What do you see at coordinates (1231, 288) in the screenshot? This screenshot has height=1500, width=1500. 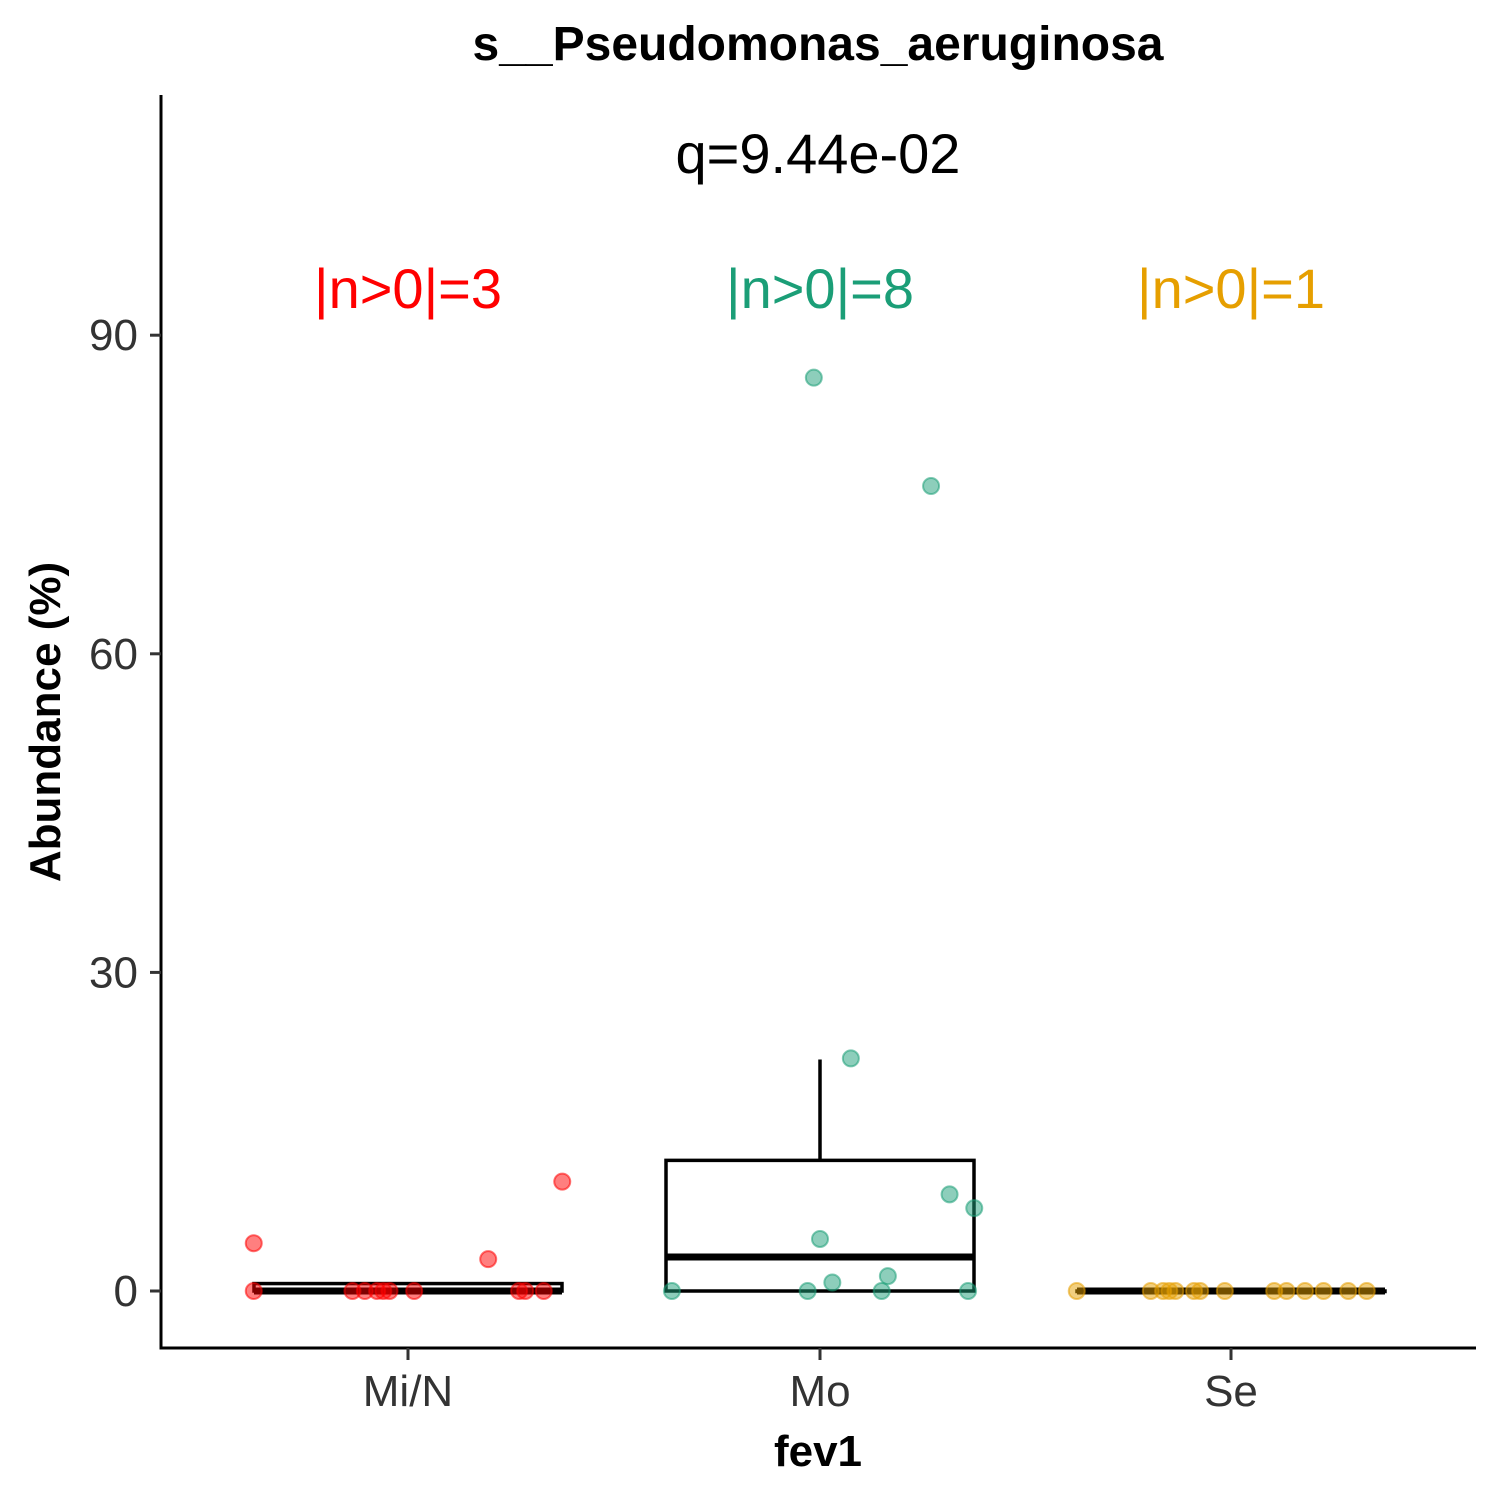 I see `count-label: |n>0|=1` at bounding box center [1231, 288].